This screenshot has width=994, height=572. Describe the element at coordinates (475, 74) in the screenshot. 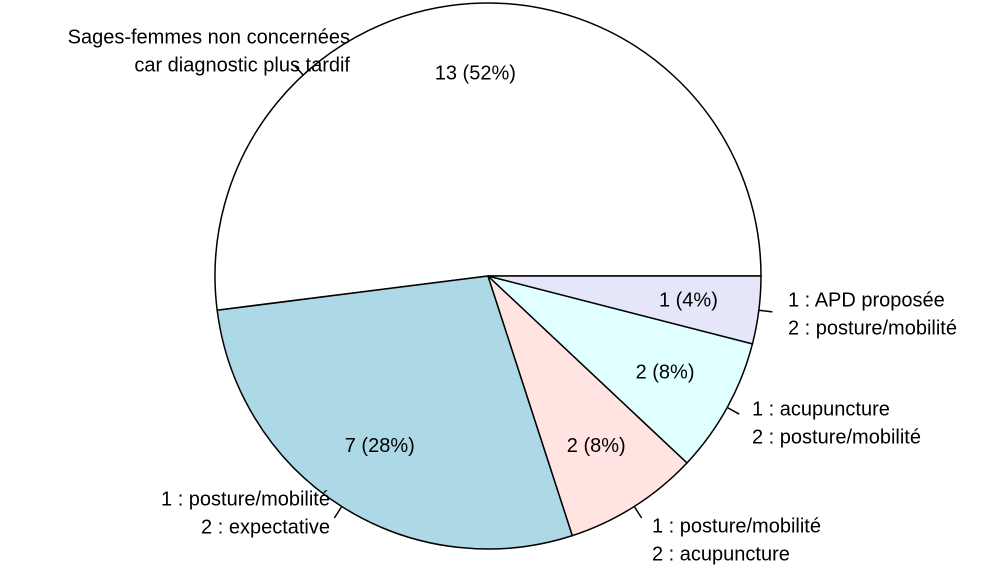

I see `value-label: 13 (52%)` at that location.